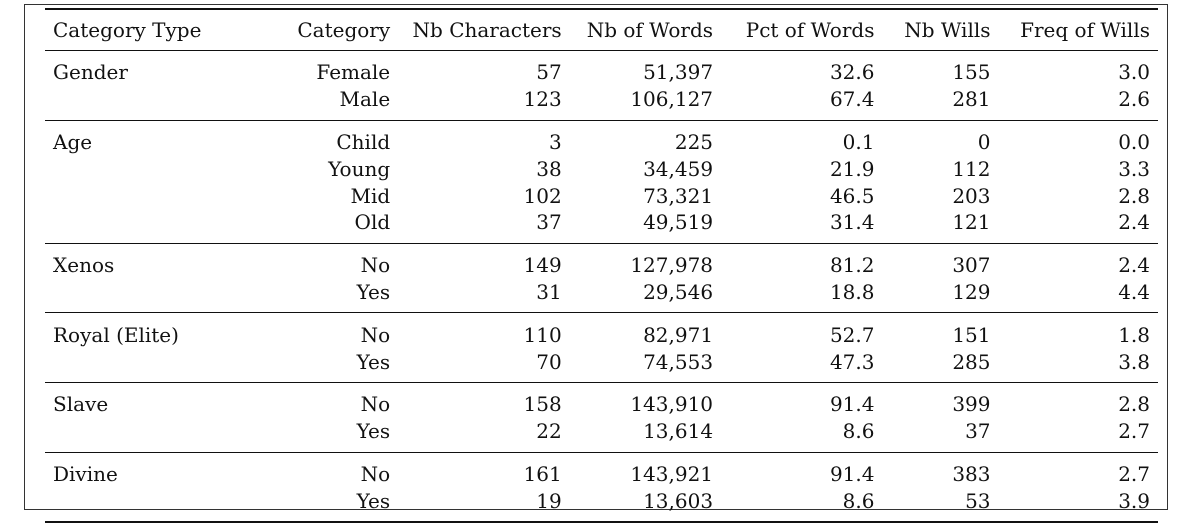  I want to click on header-nb-characters: Nb Characters, so click(487, 30).